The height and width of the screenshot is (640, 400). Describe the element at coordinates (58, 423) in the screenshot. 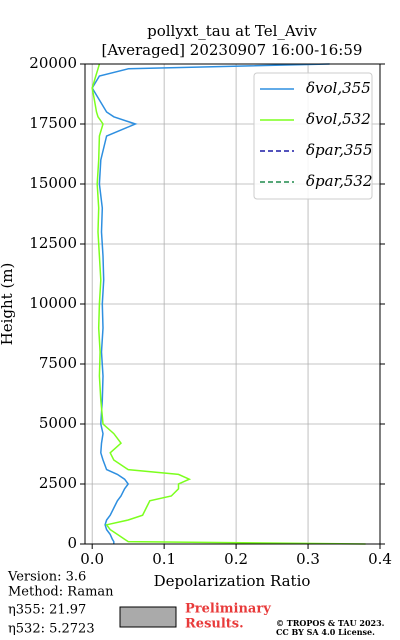

I see `y-tick-label: 5000` at that location.